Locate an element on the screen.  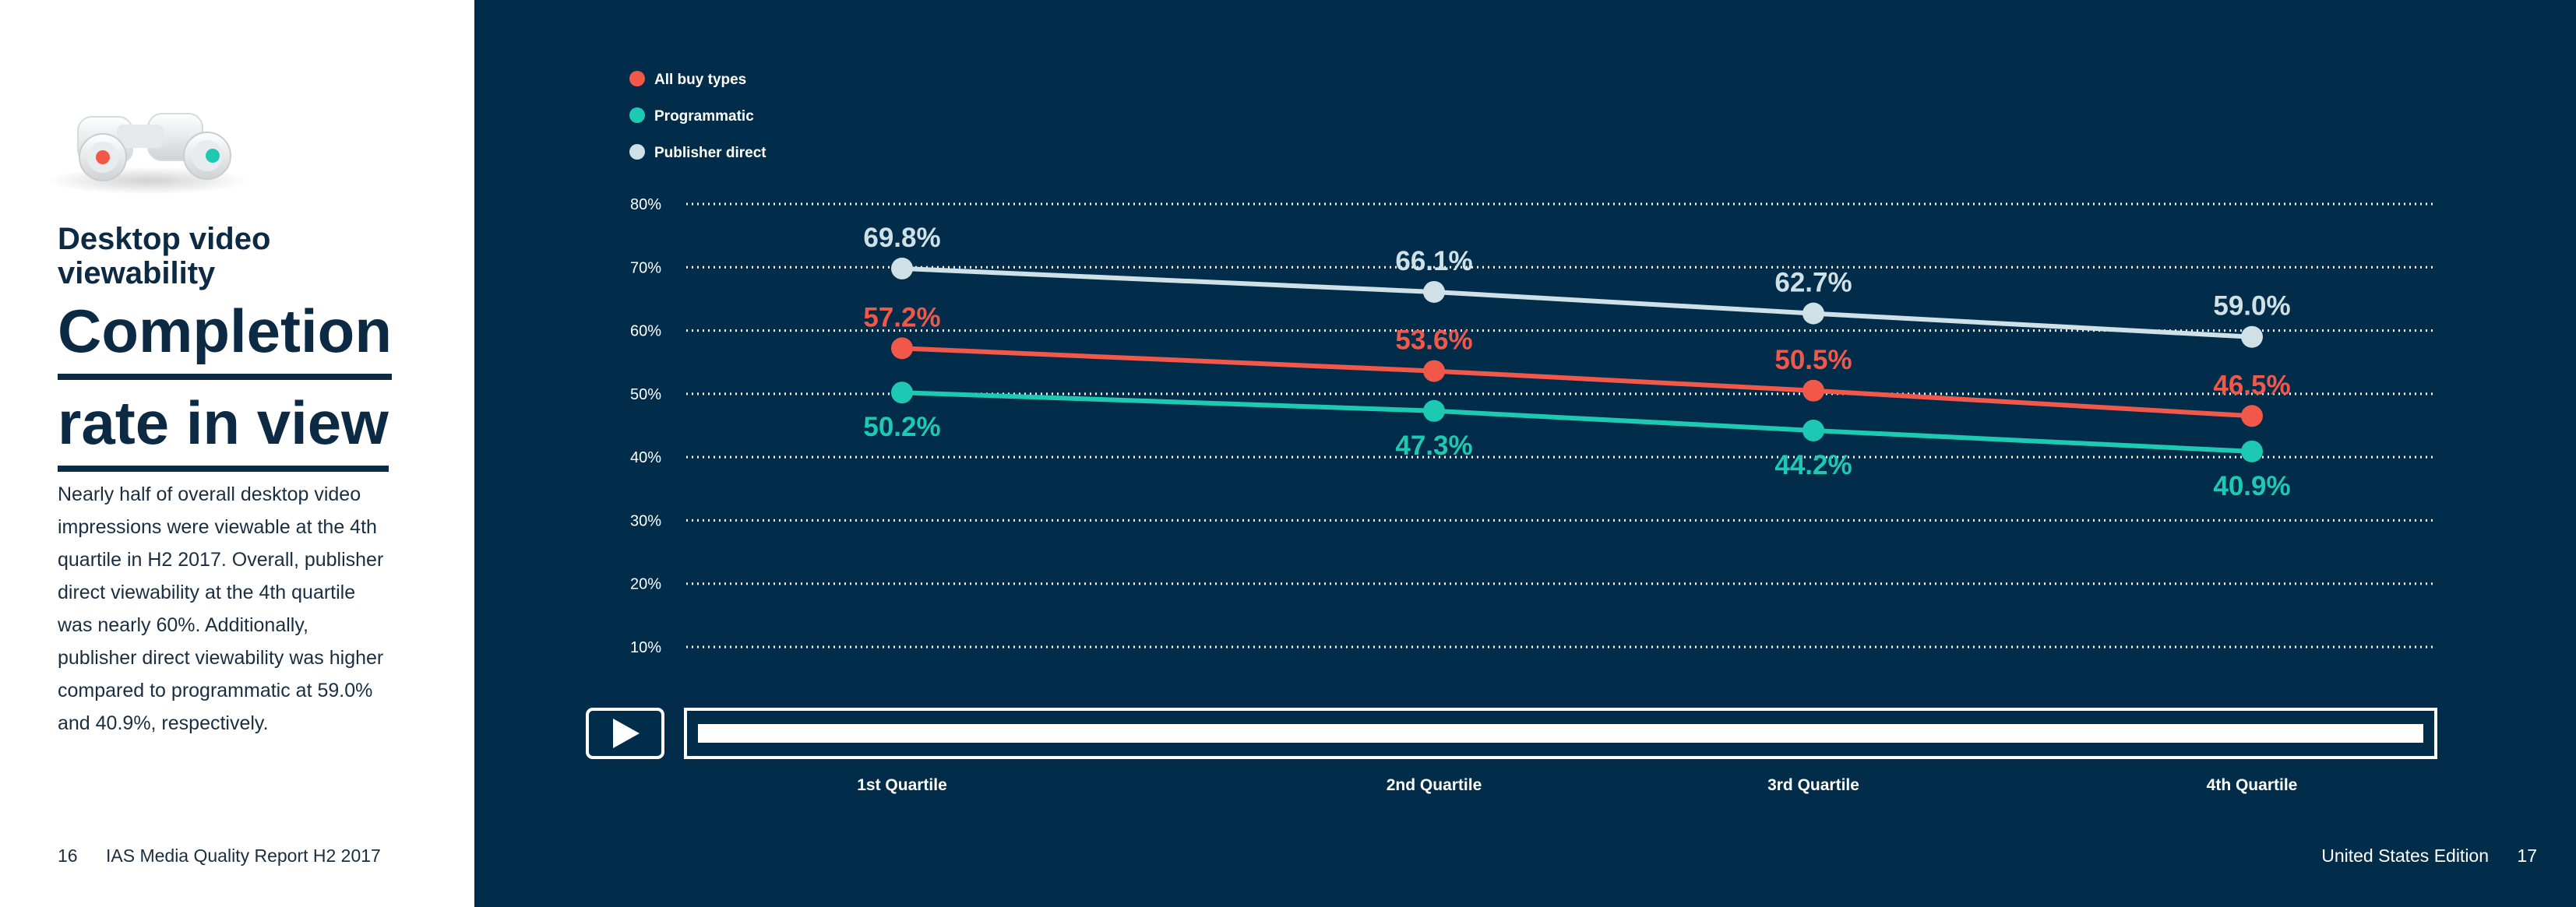
data-label-0-1: 53.6% is located at coordinates (1433, 341).